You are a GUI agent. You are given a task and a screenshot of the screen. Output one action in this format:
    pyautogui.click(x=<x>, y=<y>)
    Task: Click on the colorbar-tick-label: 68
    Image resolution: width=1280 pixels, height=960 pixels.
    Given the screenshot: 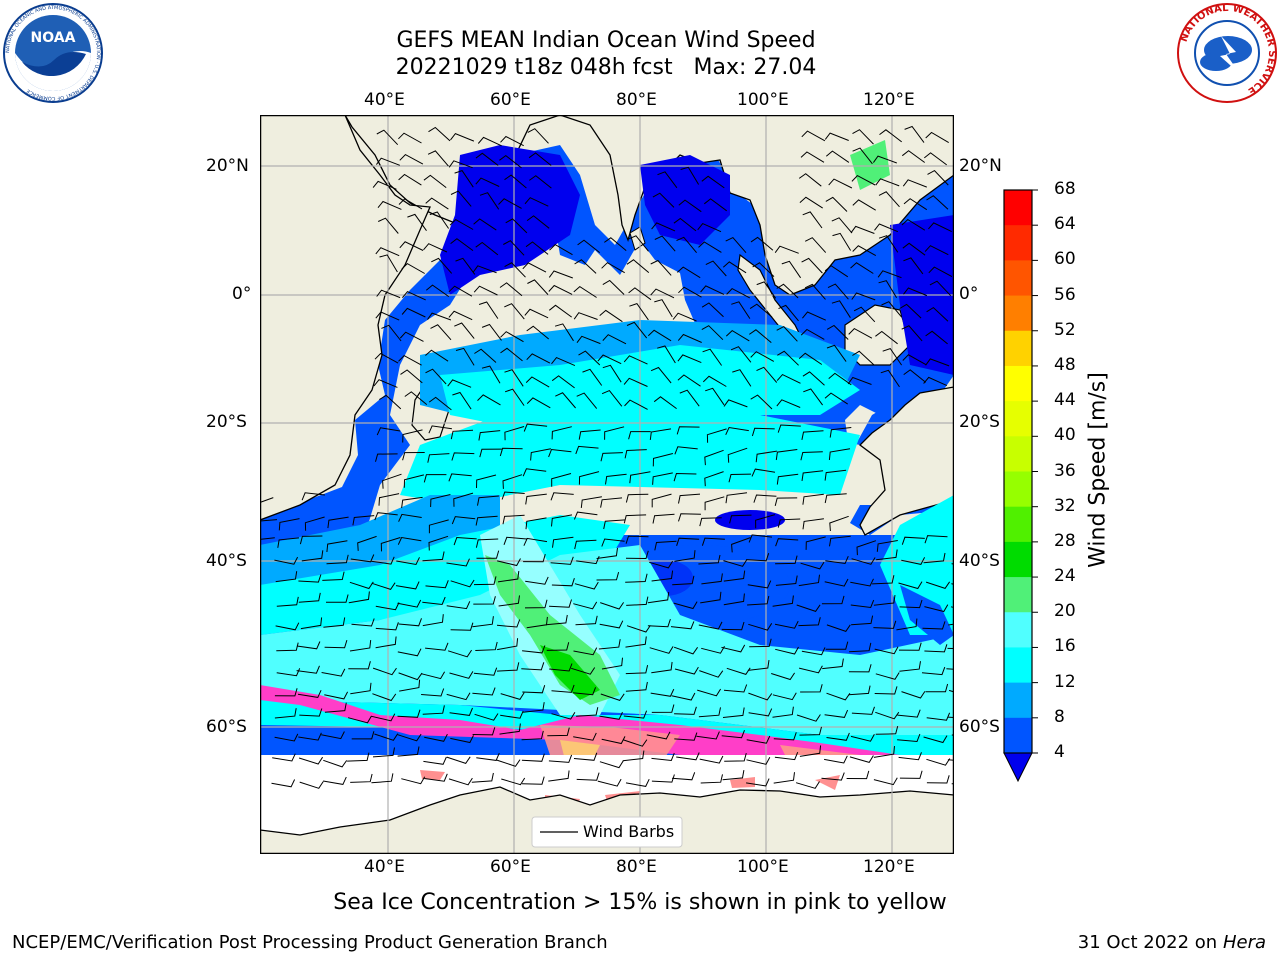 What is the action you would take?
    pyautogui.click(x=1065, y=189)
    